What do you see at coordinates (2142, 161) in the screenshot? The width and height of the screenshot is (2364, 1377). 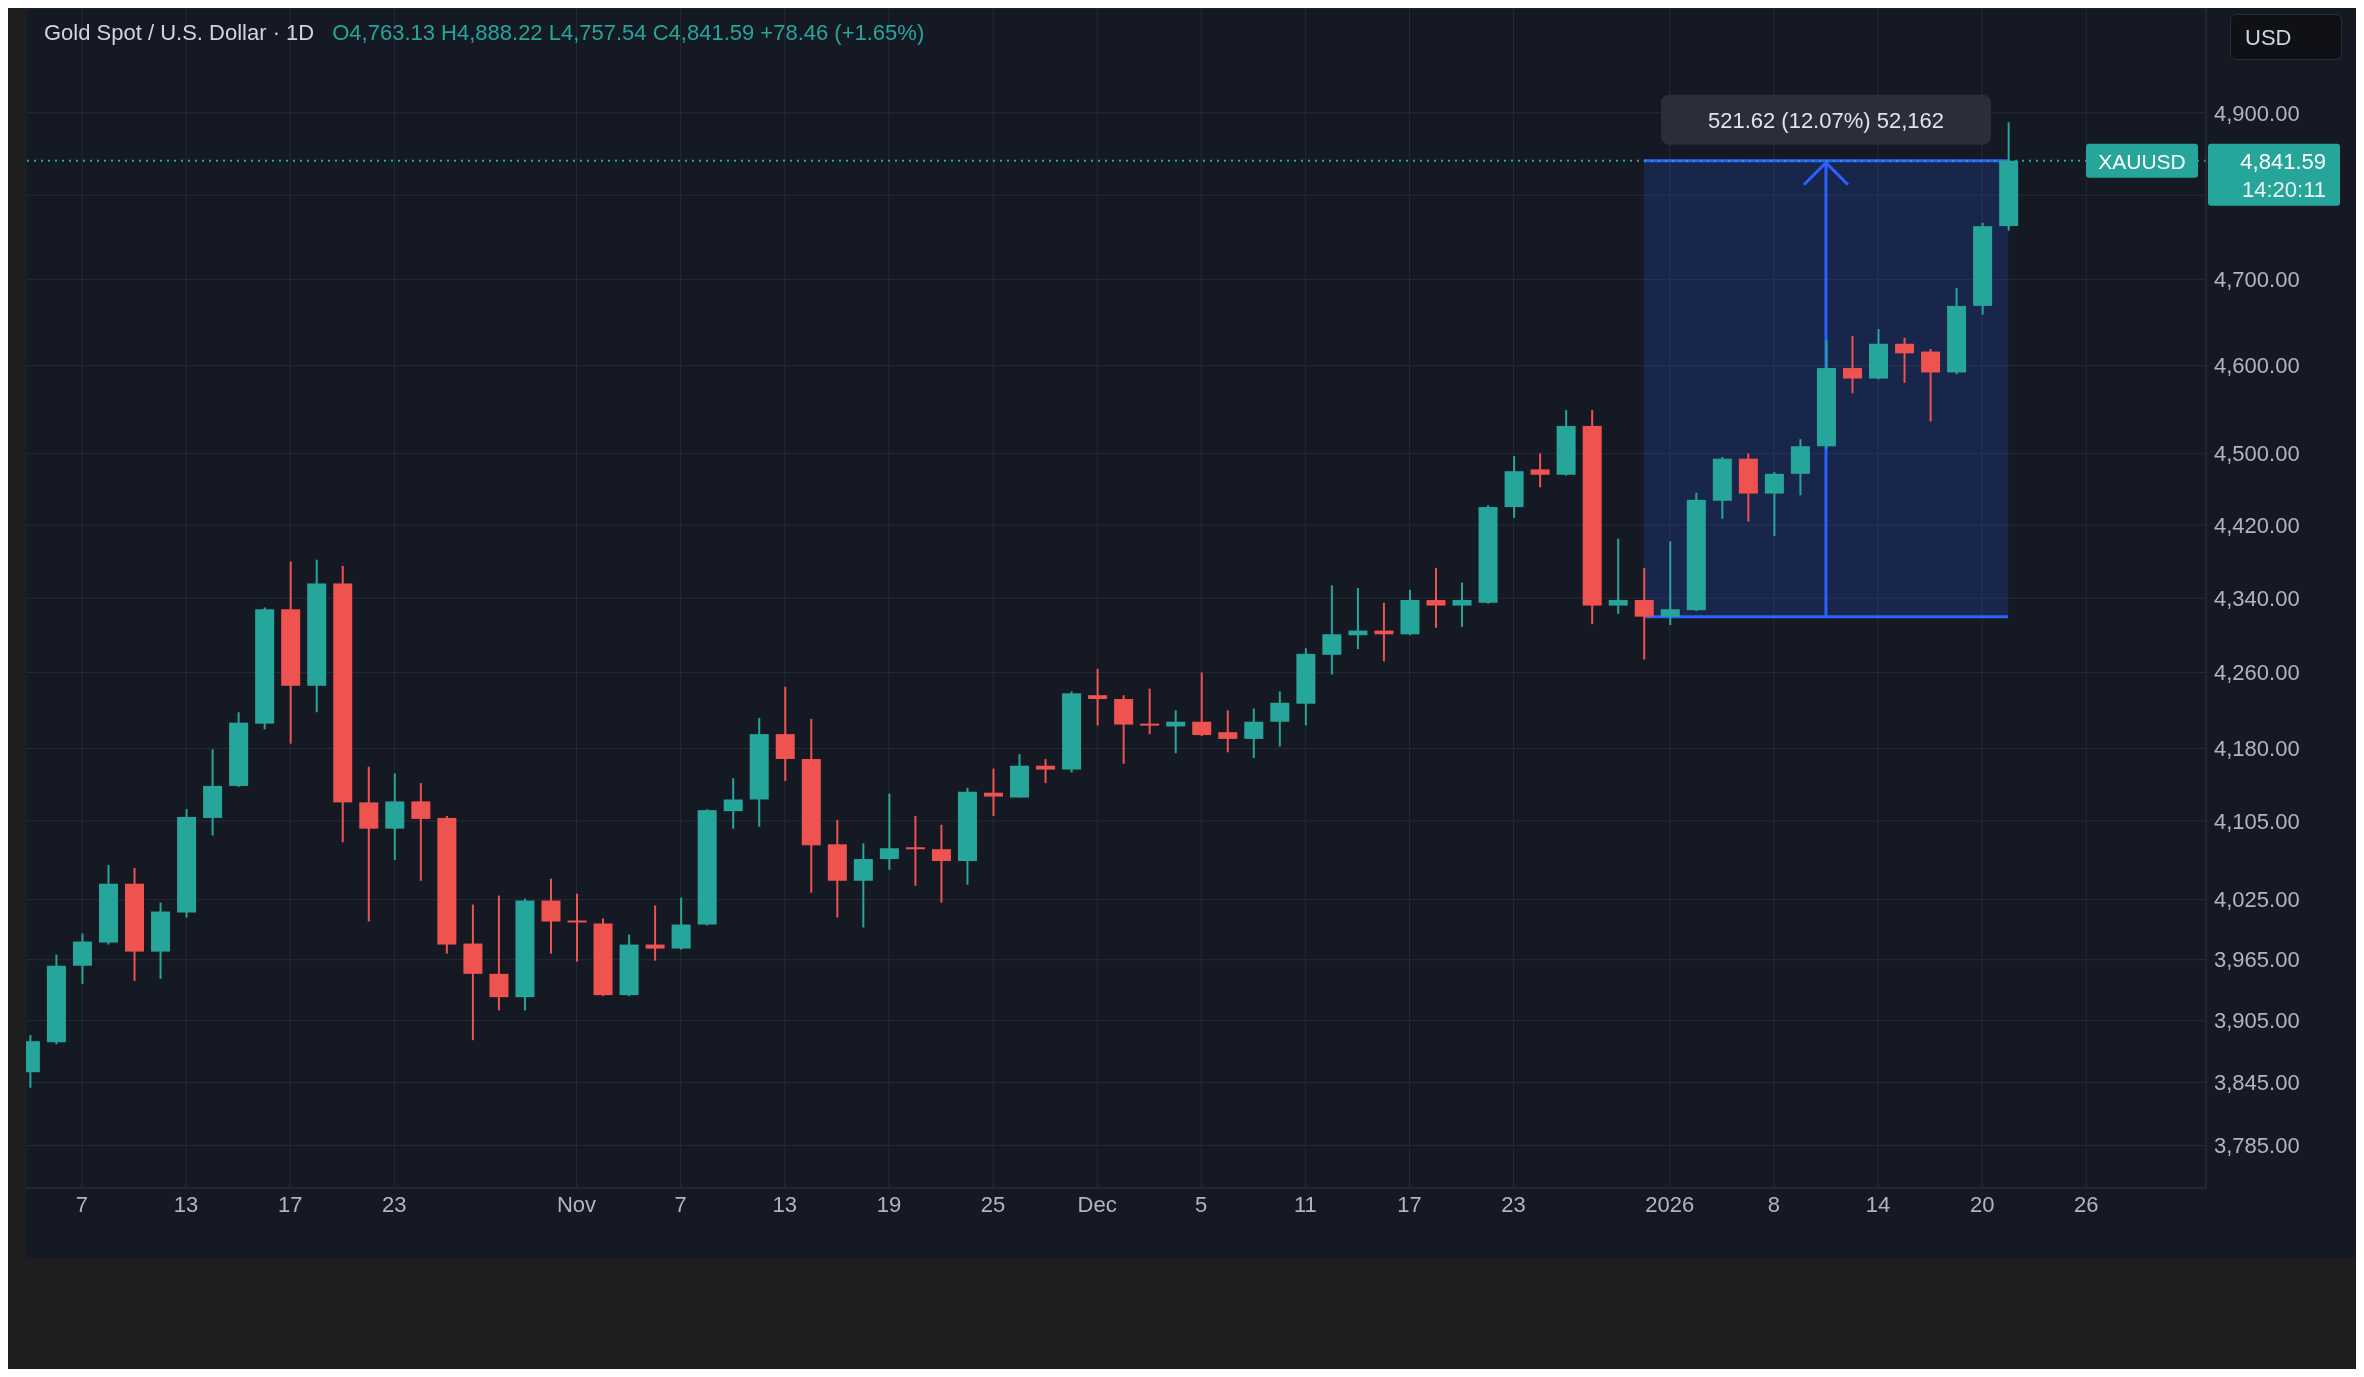 I see `ref-line-label: XAUUSD` at bounding box center [2142, 161].